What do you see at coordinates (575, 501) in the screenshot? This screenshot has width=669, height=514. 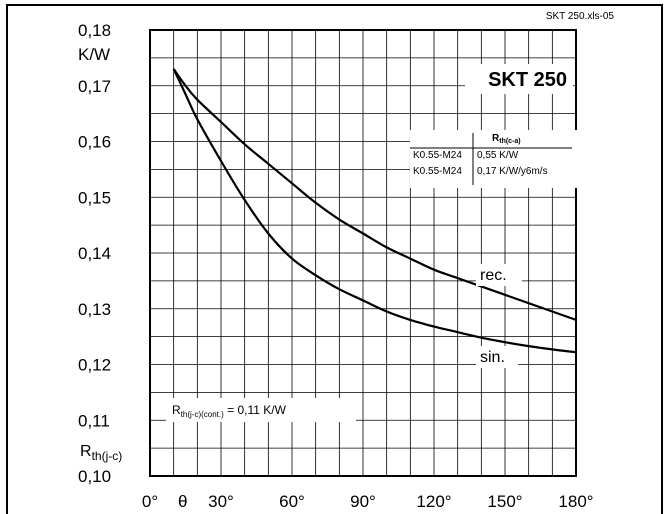 I see `x-tick-label: 180°` at bounding box center [575, 501].